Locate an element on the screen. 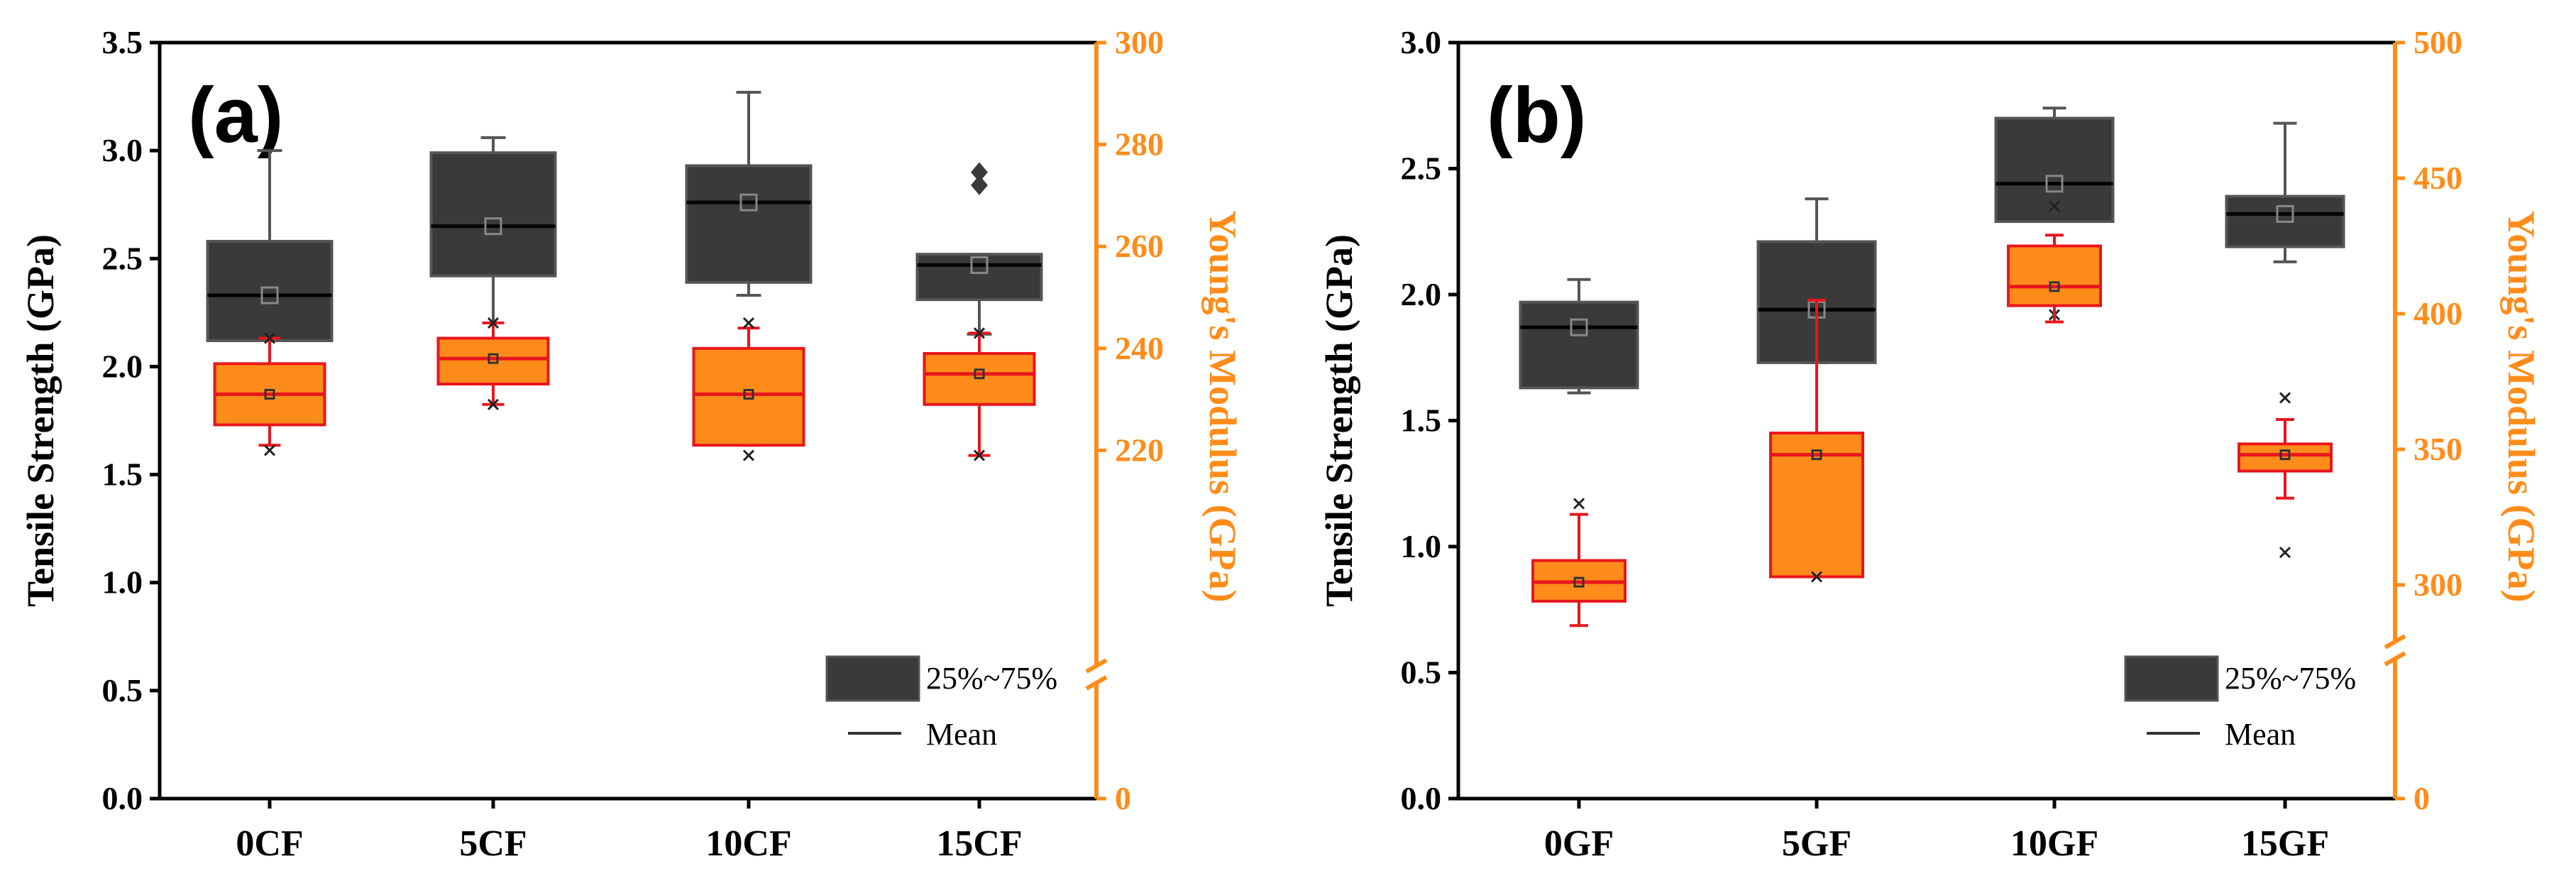  right-tick-label: 350 is located at coordinates (2437, 449).